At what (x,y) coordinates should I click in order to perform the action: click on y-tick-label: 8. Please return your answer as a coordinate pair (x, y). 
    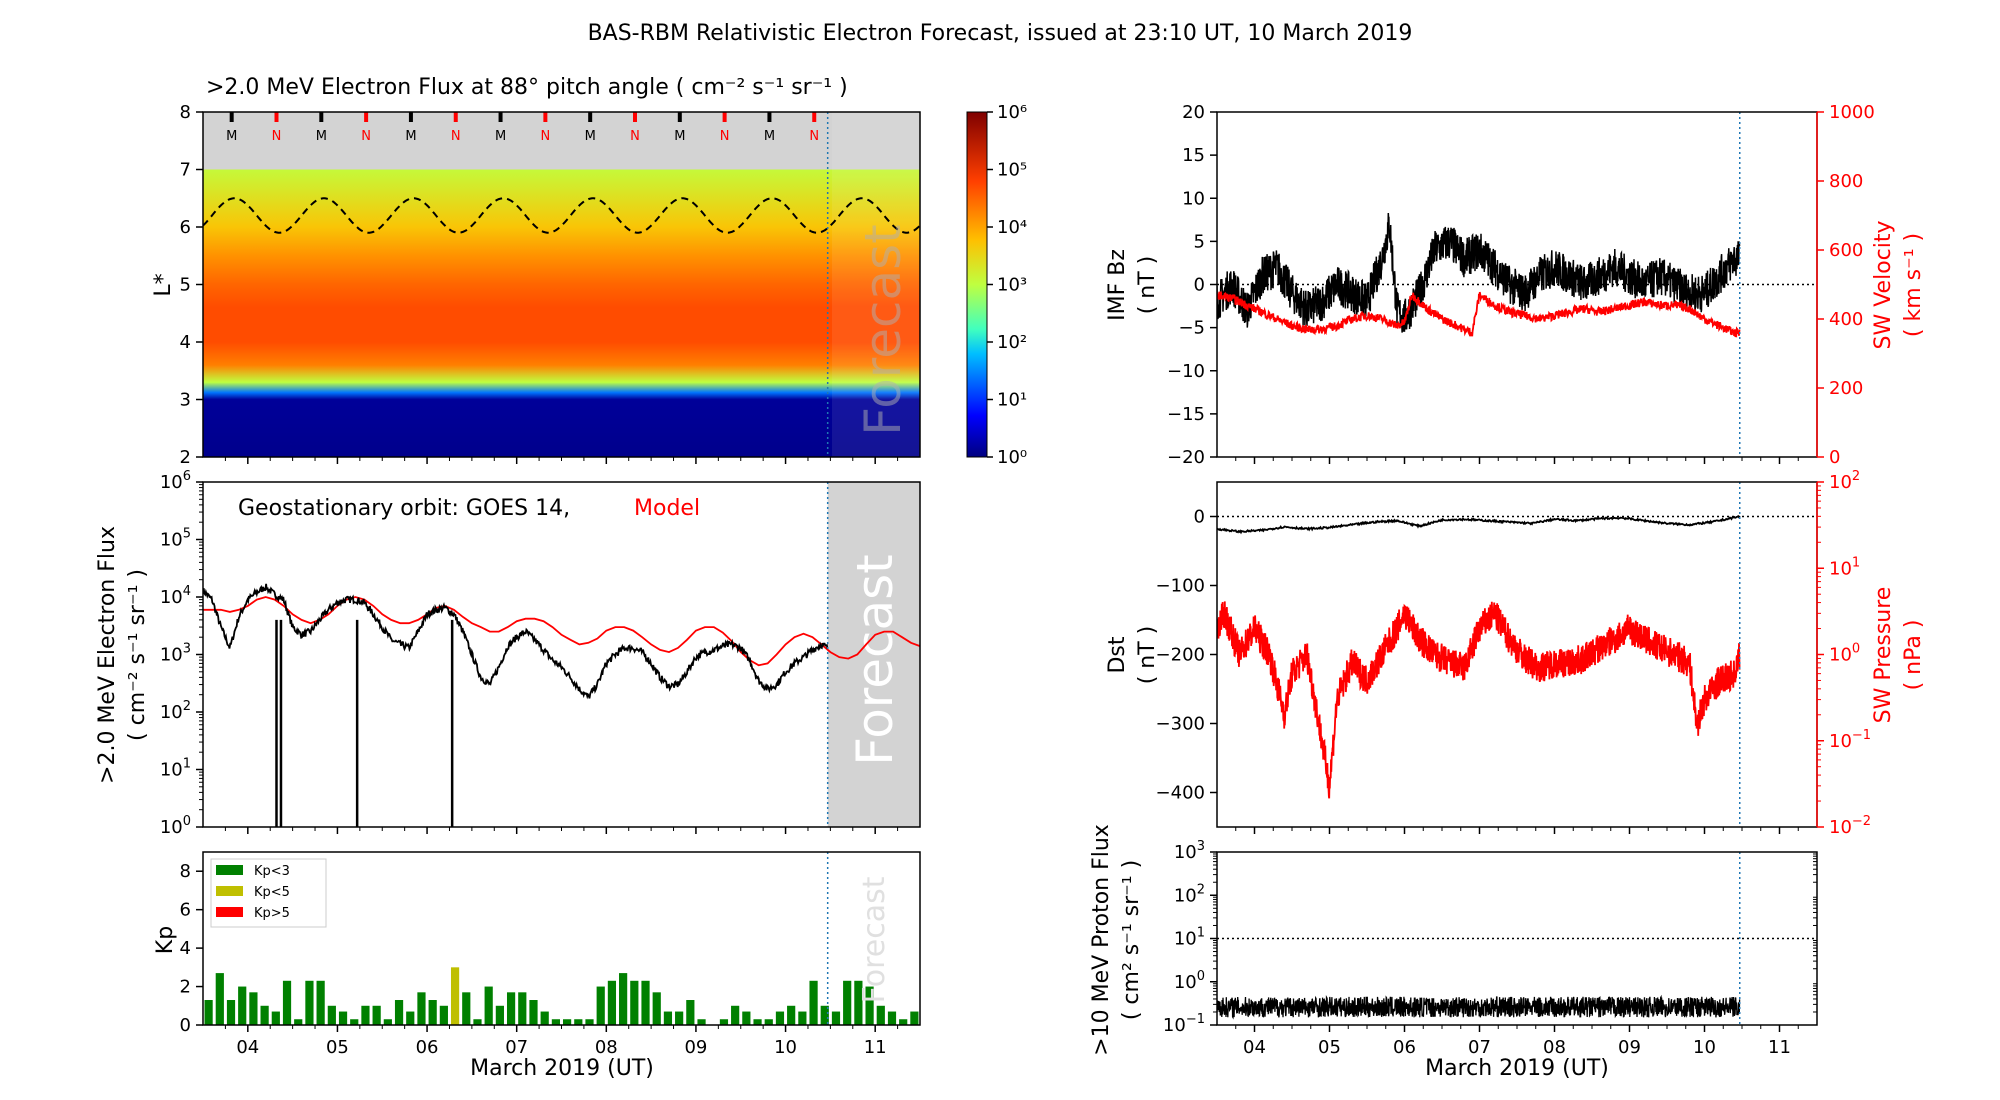
    Looking at the image, I should click on (185, 112).